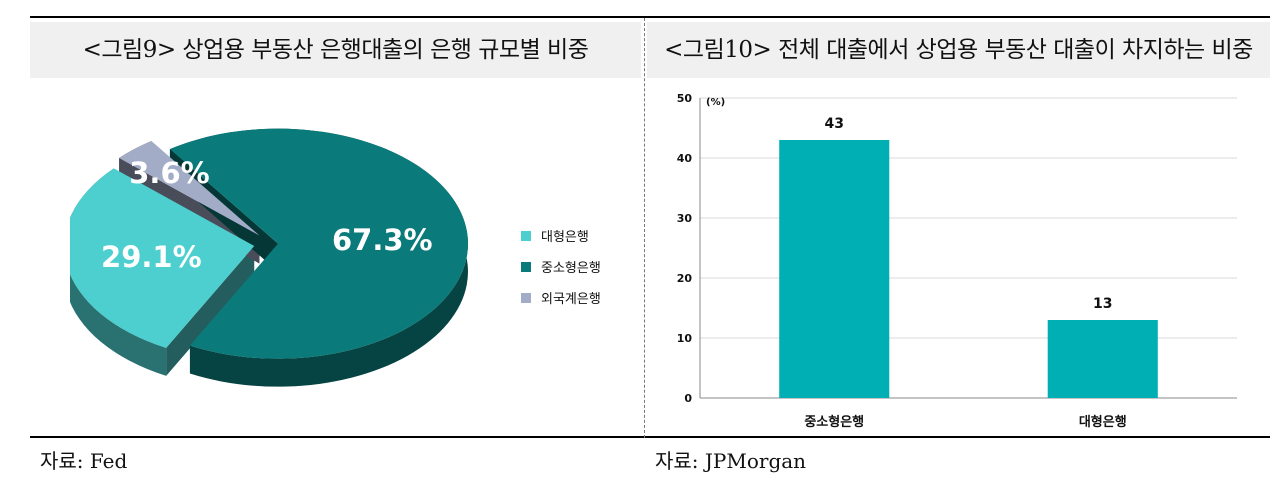 The image size is (1280, 487). I want to click on pie-label-foreign-bank: 3.6%, so click(169, 173).